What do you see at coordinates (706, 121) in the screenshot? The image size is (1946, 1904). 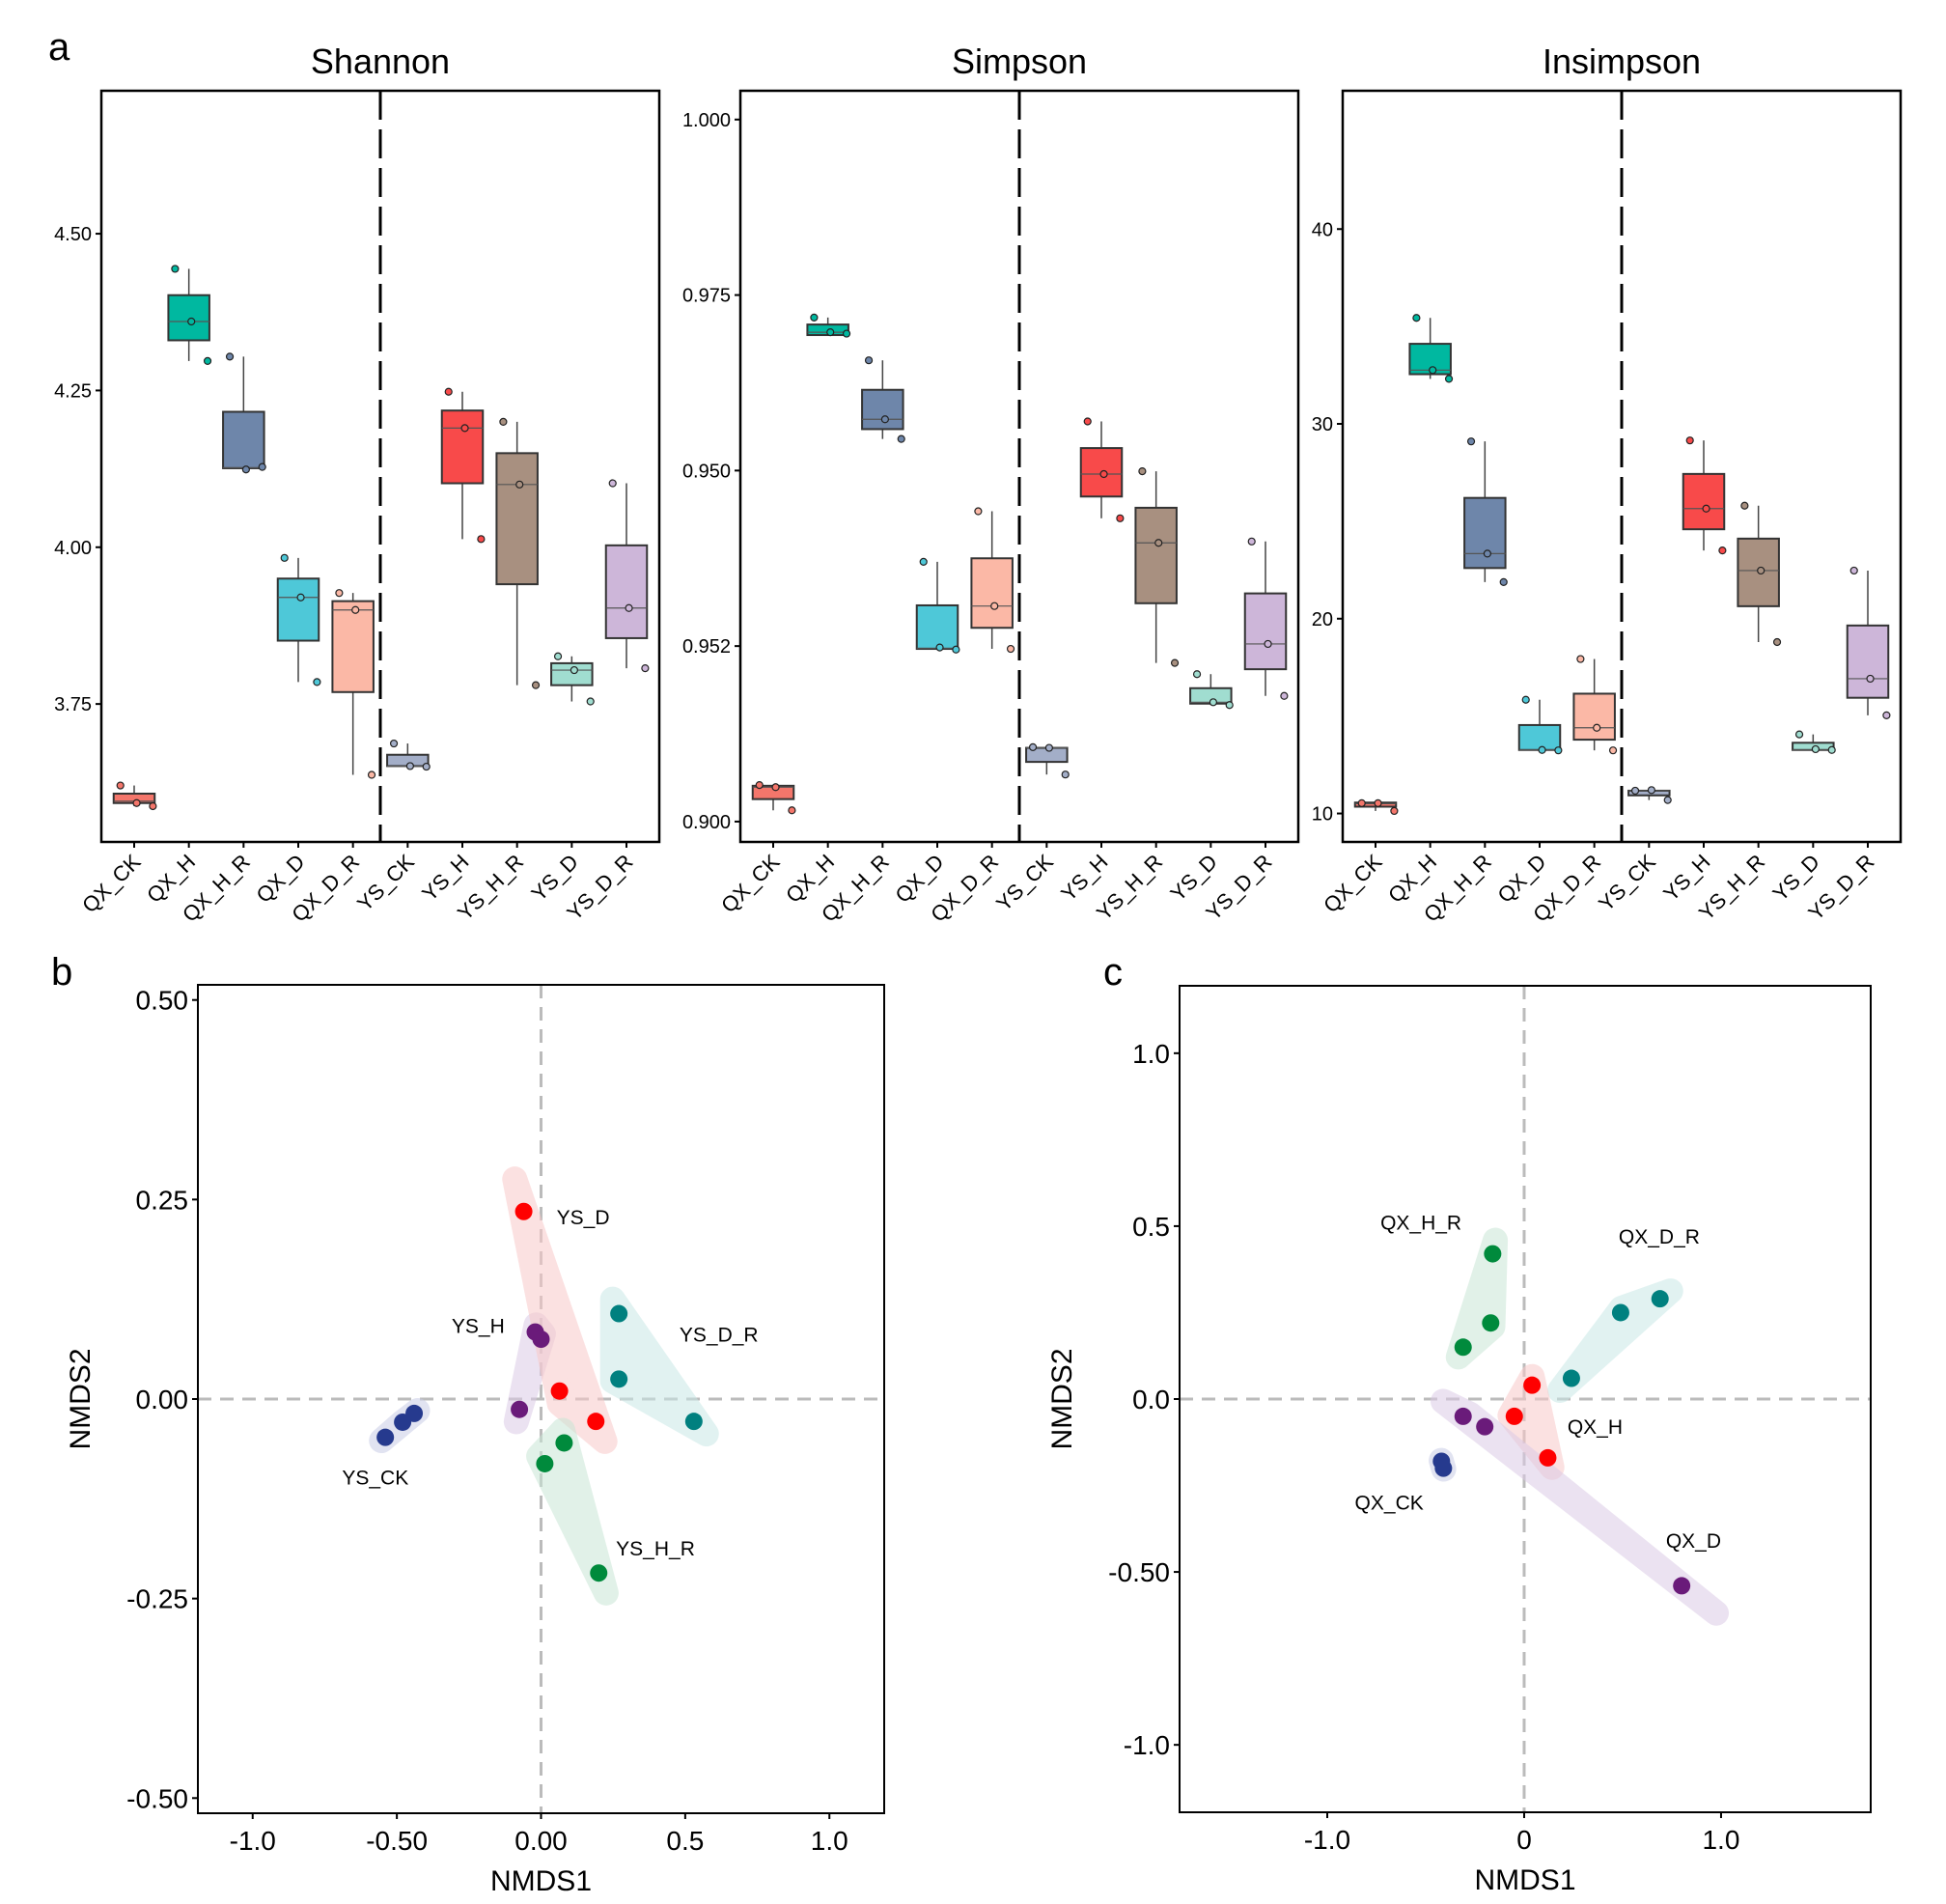 I see `y-tick-label: 1.000` at bounding box center [706, 121].